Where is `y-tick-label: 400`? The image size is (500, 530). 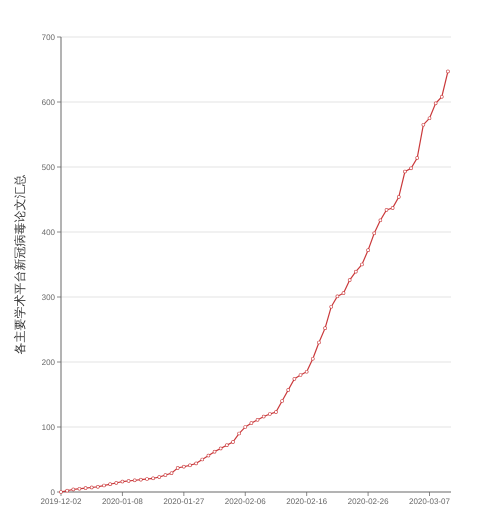
y-tick-label: 400 is located at coordinates (49, 232).